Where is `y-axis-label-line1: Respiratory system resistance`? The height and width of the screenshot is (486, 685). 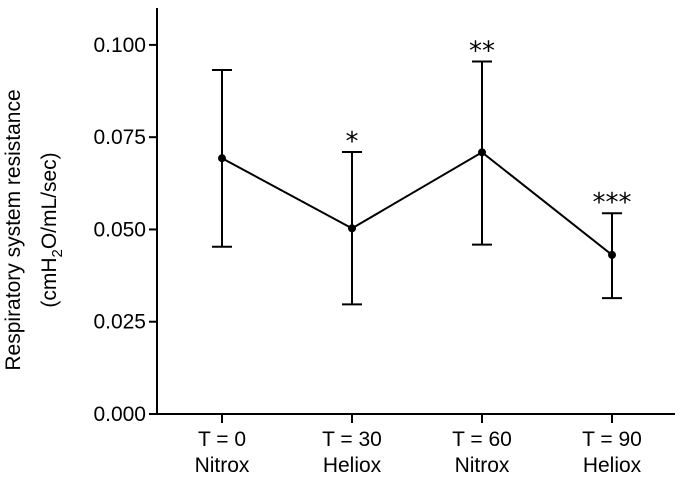
y-axis-label-line1: Respiratory system resistance is located at coordinates (13, 229).